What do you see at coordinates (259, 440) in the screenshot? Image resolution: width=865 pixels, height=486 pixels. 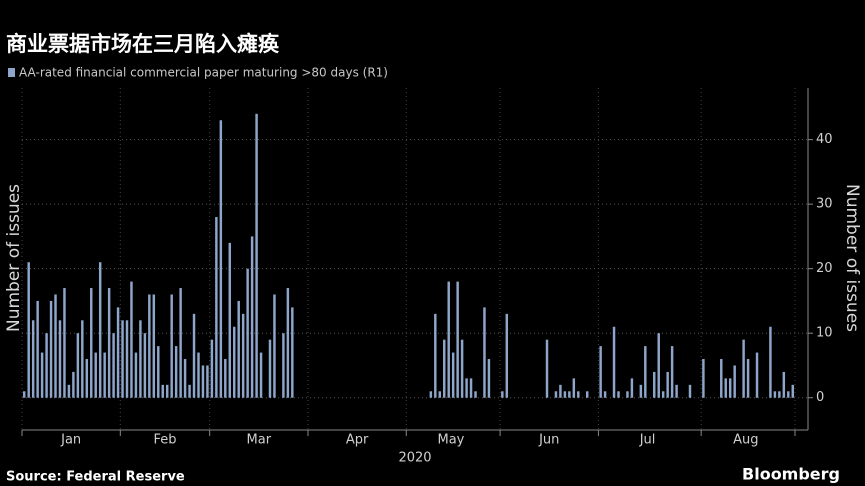 I see `x-tick-label: Mar` at bounding box center [259, 440].